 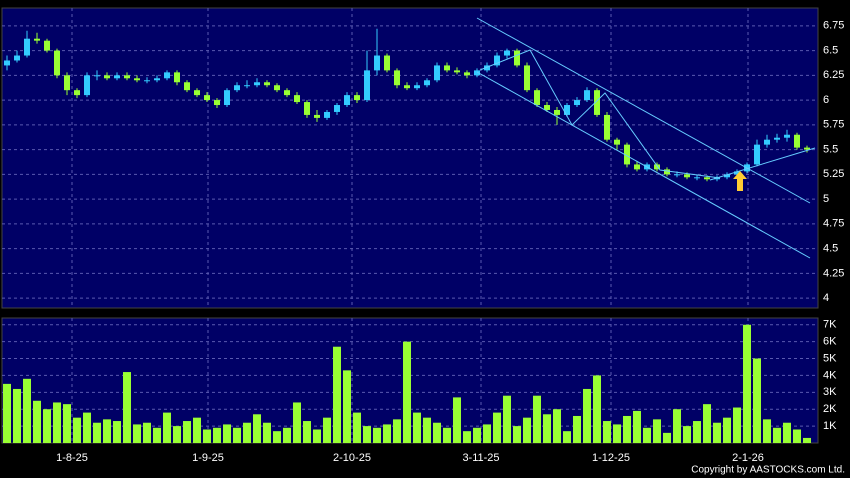 I want to click on y2-tick-label: 3K, so click(x=830, y=392).